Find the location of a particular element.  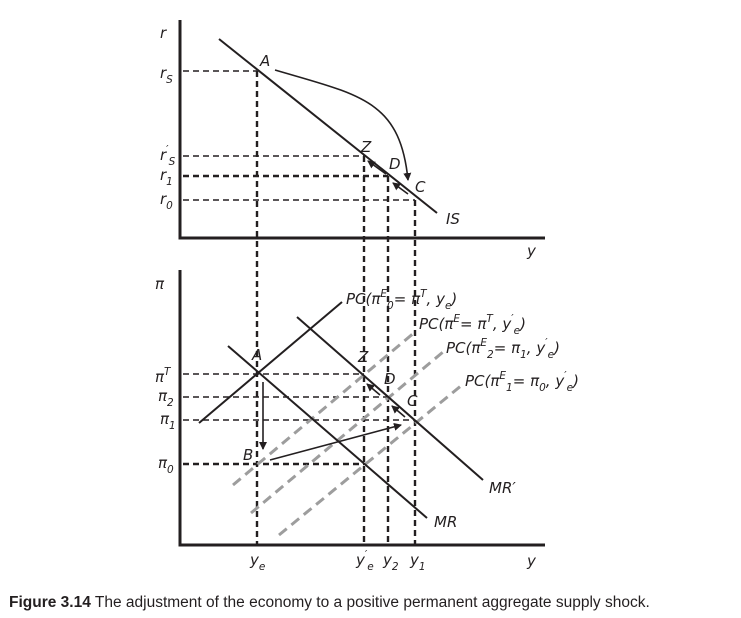

pi1-tick: π1 is located at coordinates (168, 421).